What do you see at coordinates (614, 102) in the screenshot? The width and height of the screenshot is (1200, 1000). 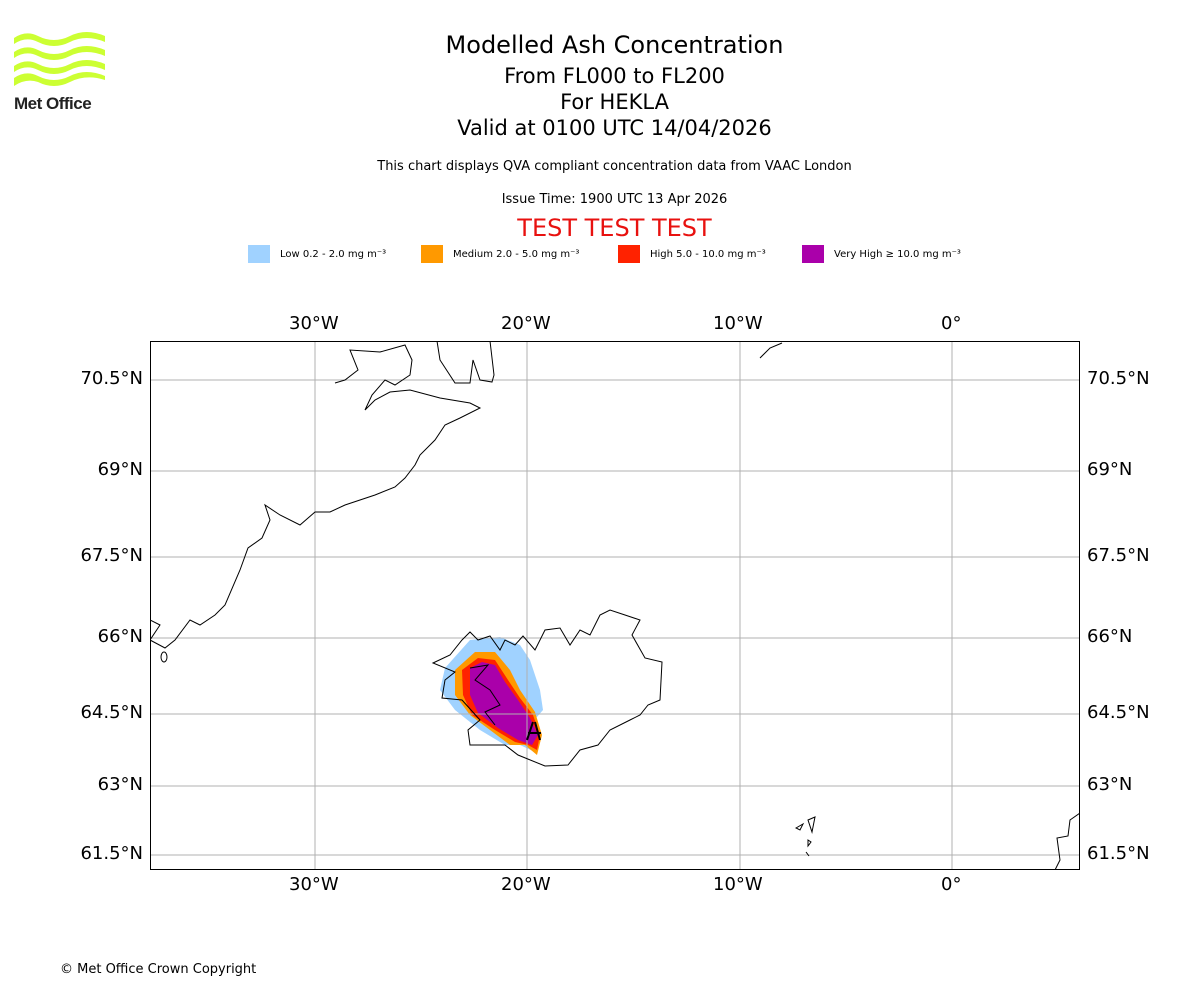 I see `volcano-name: For HEKLA` at bounding box center [614, 102].